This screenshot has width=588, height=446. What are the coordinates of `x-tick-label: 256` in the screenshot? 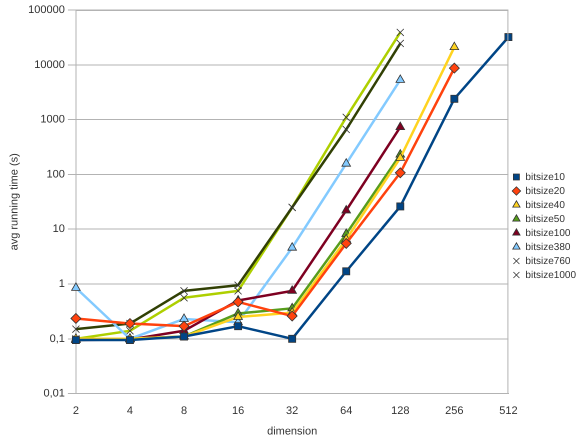 It's located at (454, 411).